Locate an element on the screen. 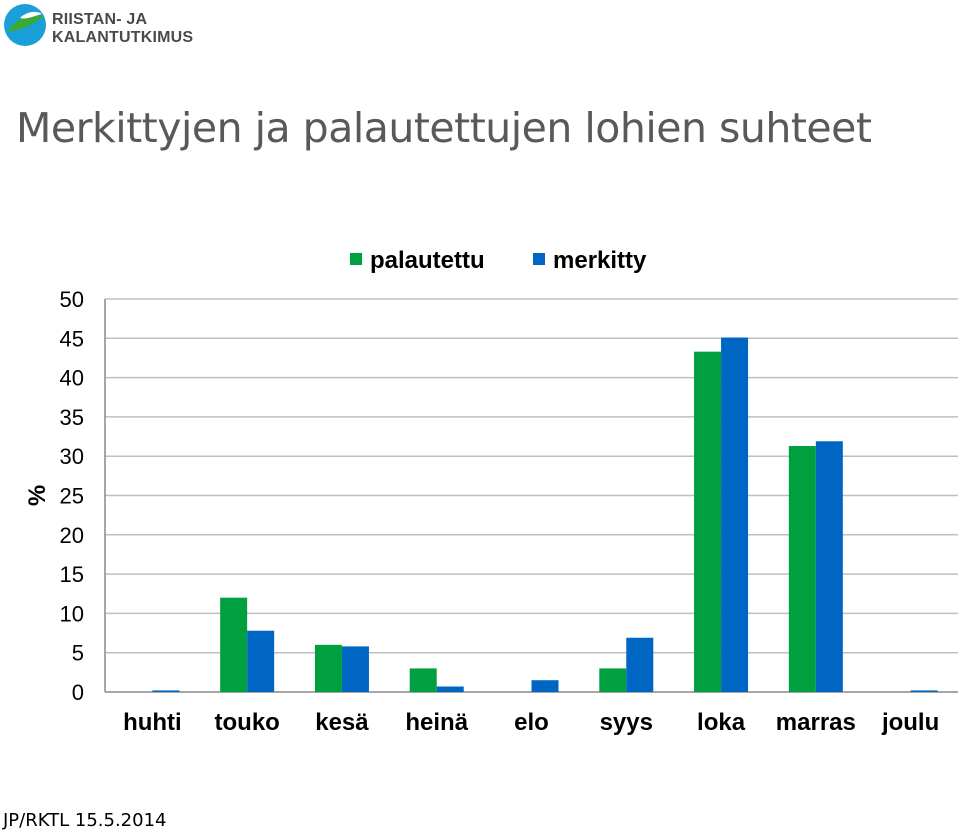 The height and width of the screenshot is (835, 960). bar-merkitty-touko is located at coordinates (261, 661).